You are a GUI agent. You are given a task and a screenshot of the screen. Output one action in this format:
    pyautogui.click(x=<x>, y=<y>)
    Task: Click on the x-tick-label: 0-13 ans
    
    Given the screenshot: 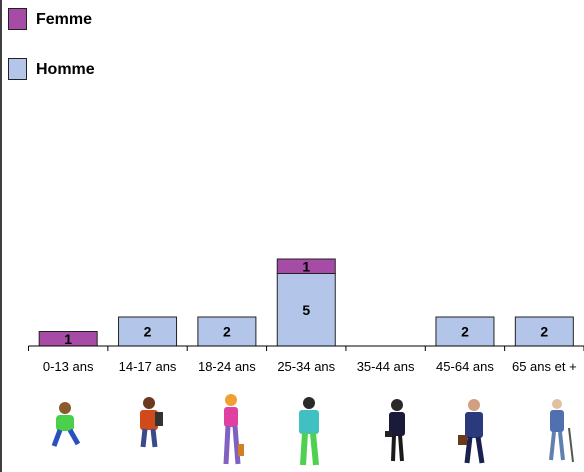 What is the action you would take?
    pyautogui.click(x=68, y=366)
    